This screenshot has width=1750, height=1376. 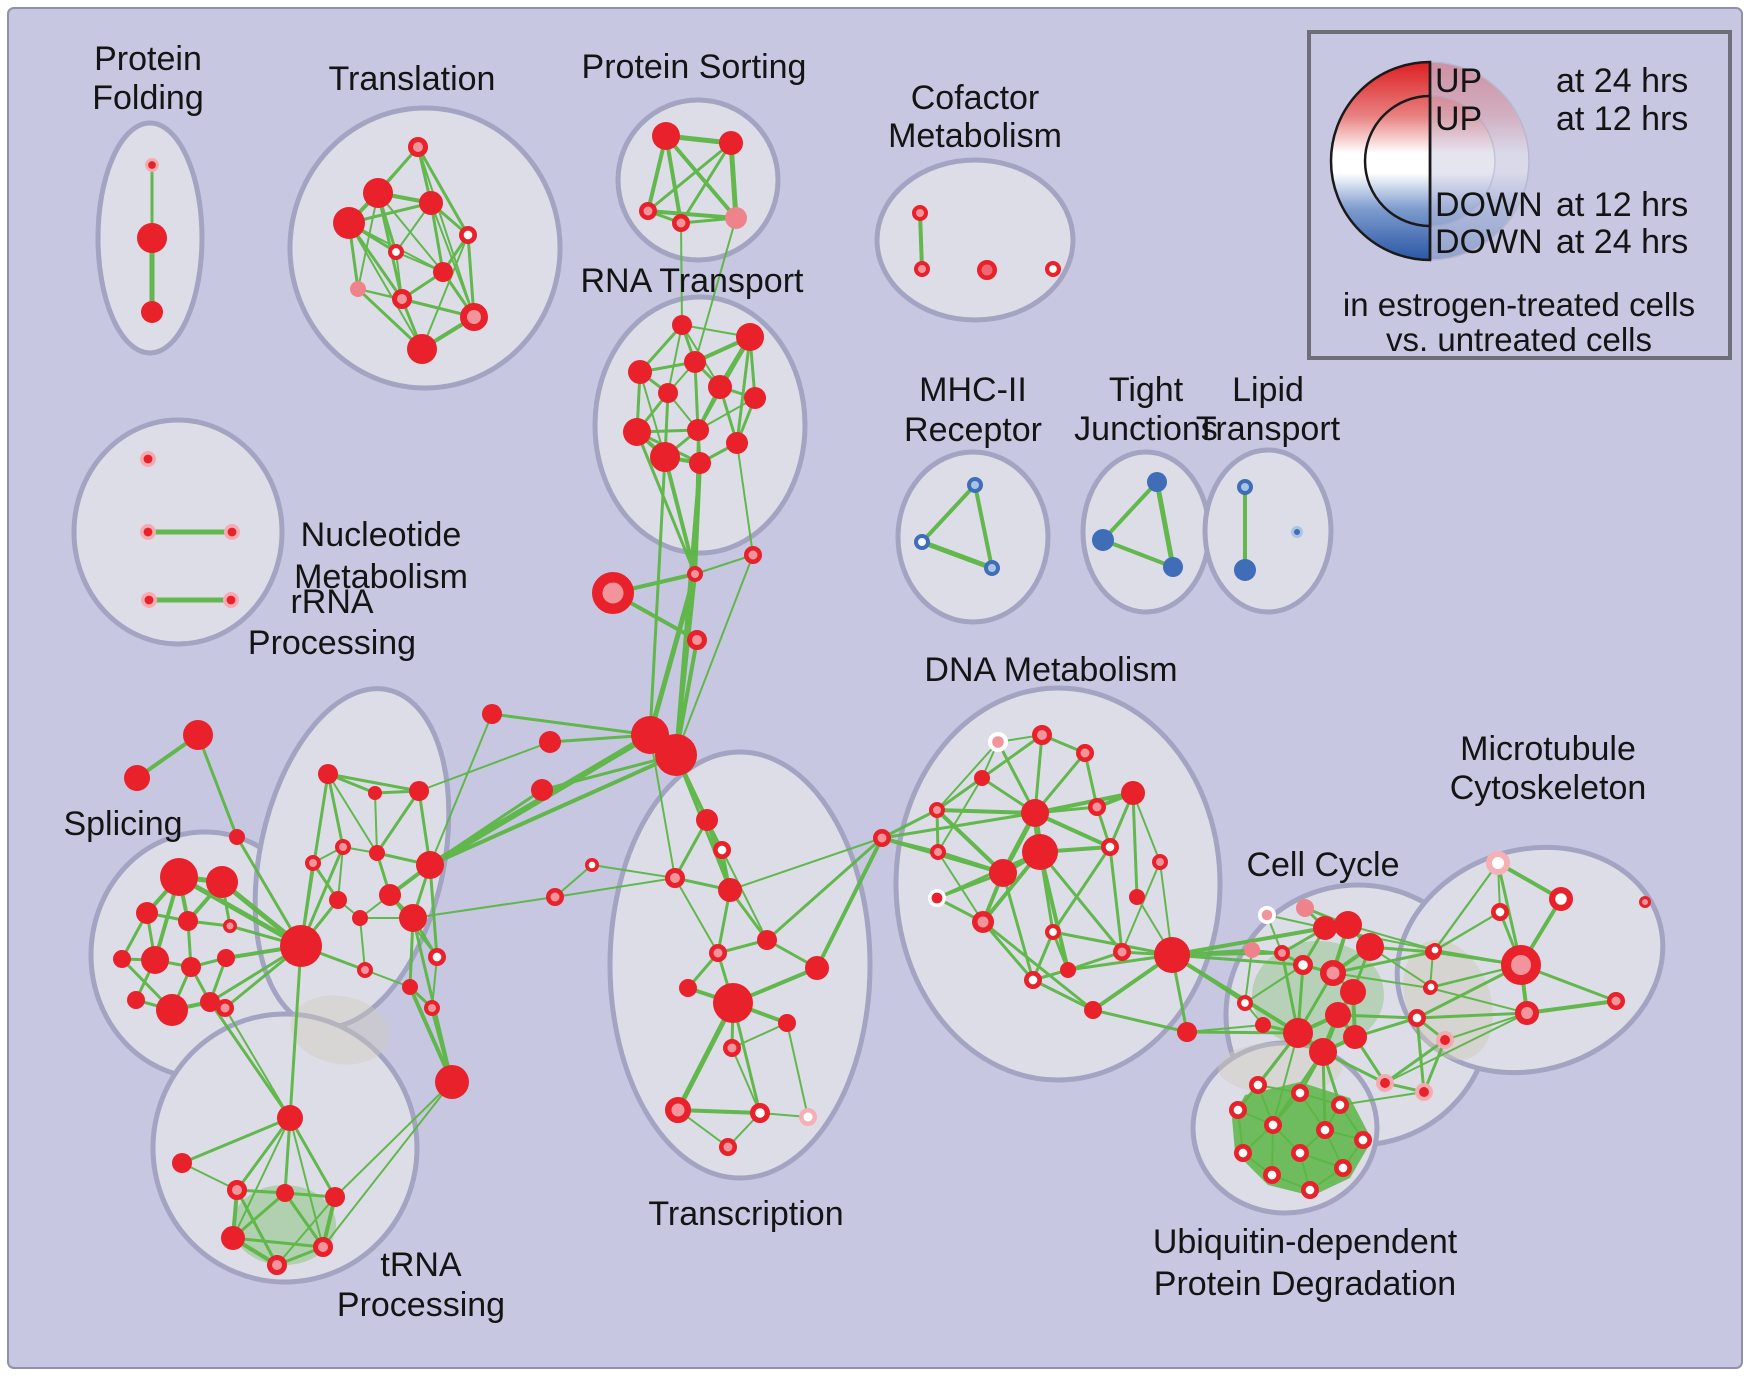 What do you see at coordinates (1305, 1242) in the screenshot?
I see `cluster-ubiquitin-dependent-protein-degradation-label: Ubiquitin-dependent` at bounding box center [1305, 1242].